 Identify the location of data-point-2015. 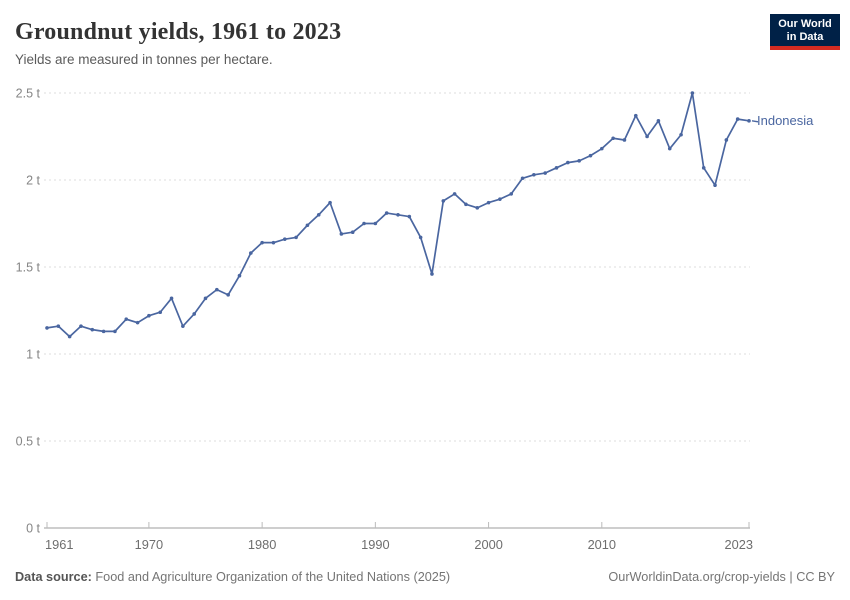
(658, 121).